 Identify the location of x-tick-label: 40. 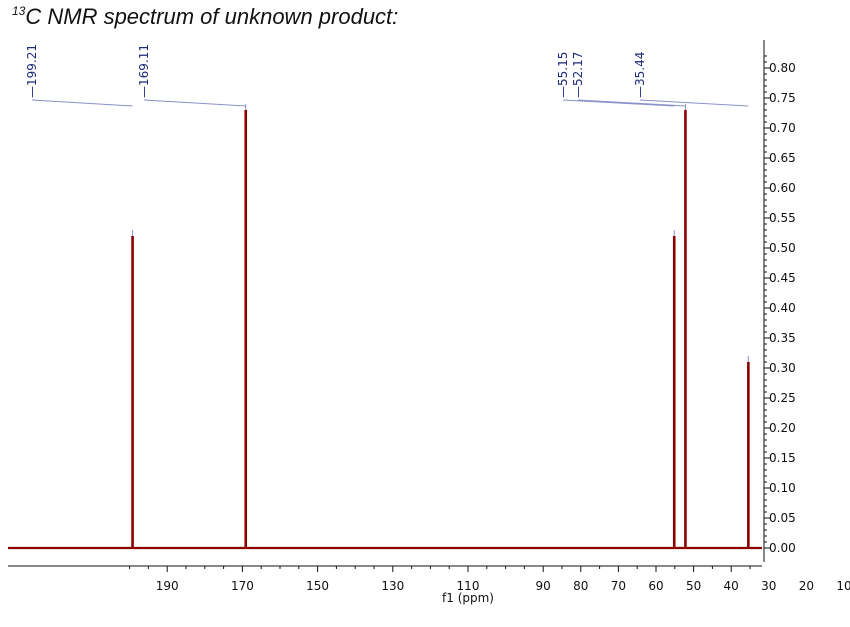
(731, 586).